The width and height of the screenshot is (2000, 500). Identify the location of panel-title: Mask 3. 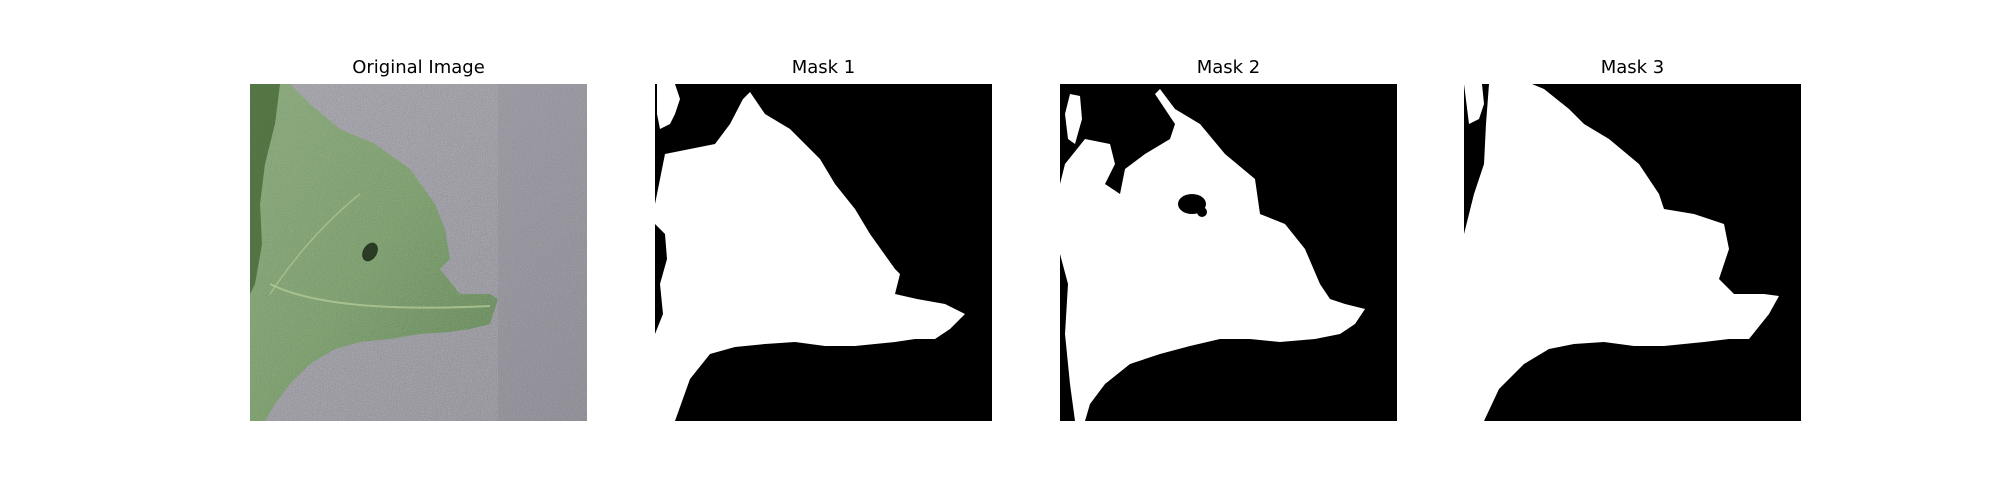
(1632, 67).